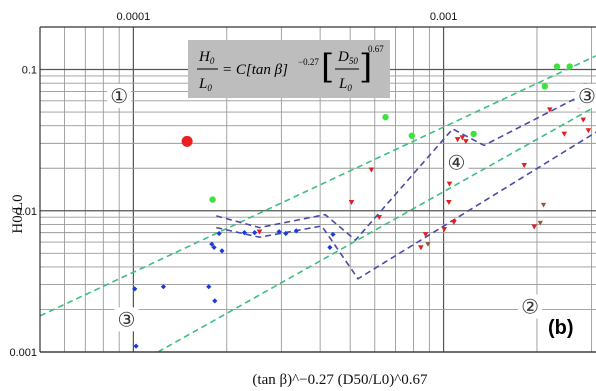  I want to click on formula-lhs-den: L0, so click(205, 84).